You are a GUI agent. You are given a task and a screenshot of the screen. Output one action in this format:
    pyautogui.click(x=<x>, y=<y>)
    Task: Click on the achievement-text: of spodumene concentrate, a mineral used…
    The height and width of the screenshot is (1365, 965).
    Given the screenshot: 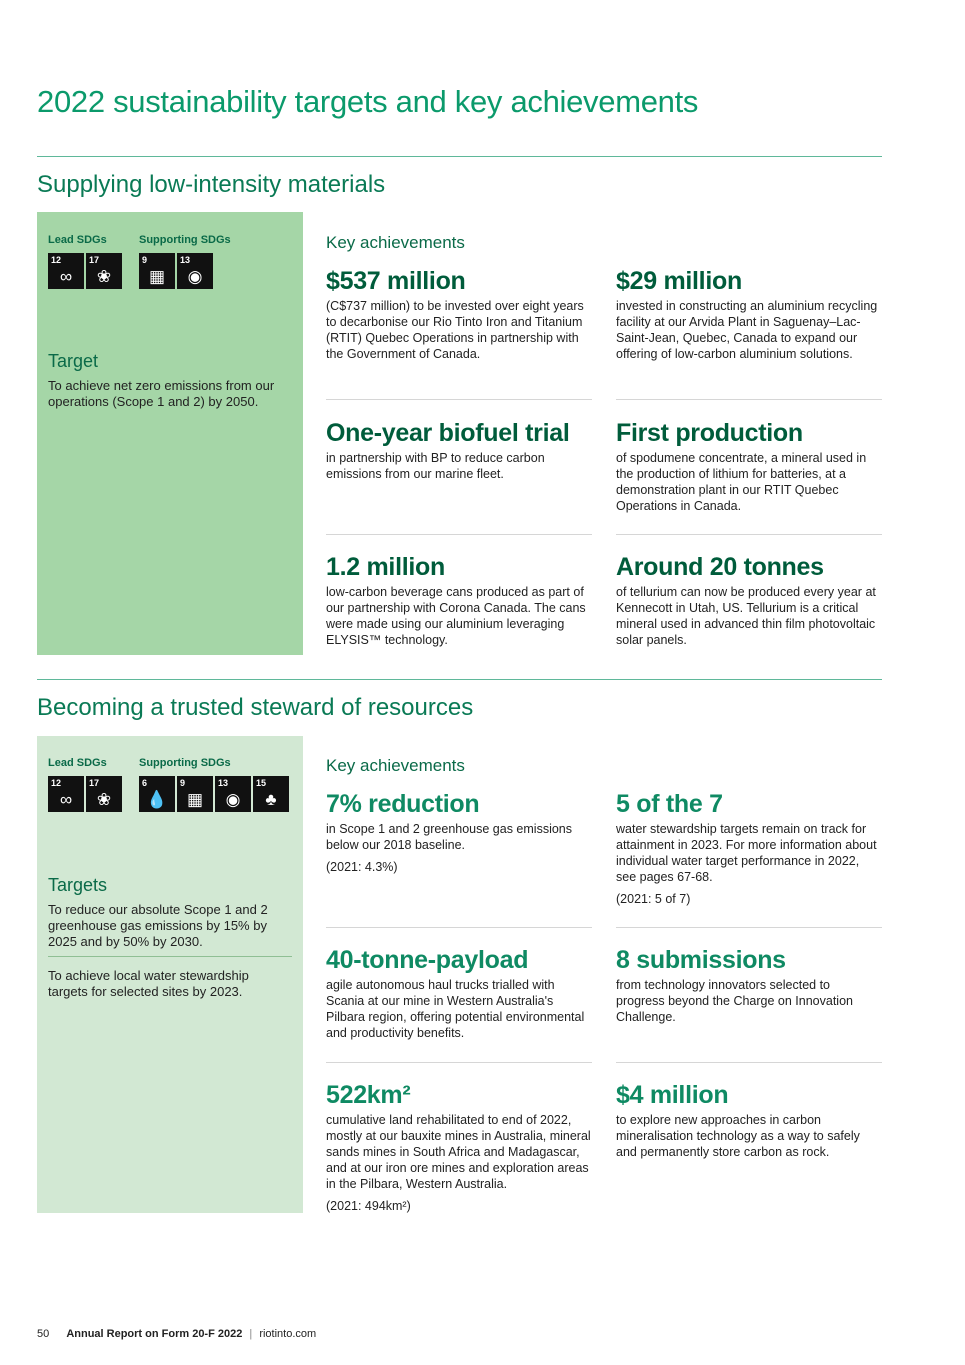 What is the action you would take?
    pyautogui.click(x=741, y=482)
    